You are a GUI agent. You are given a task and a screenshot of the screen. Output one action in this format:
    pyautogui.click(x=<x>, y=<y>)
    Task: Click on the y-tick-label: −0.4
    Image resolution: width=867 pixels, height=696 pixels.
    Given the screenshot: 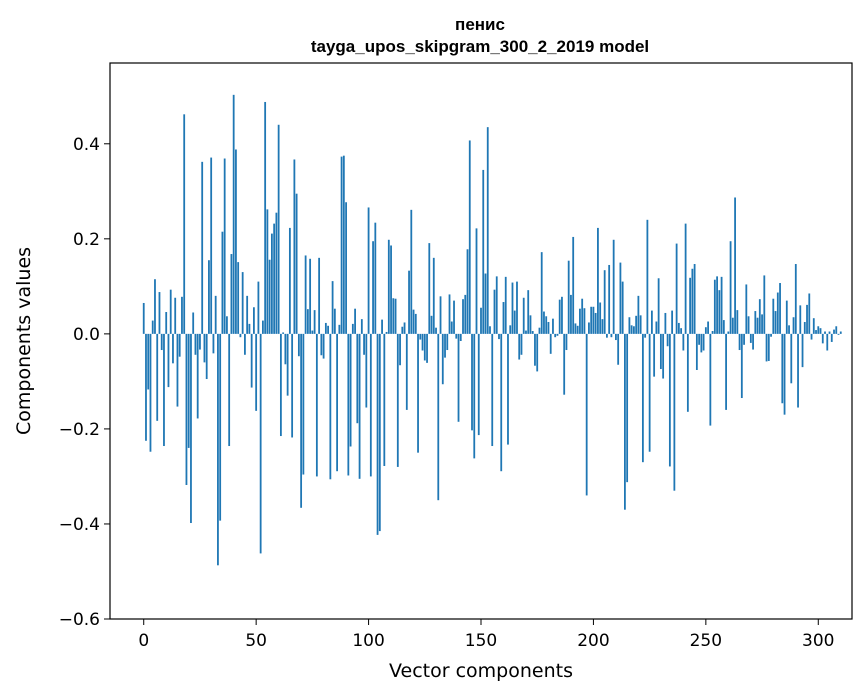 What is the action you would take?
    pyautogui.click(x=79, y=525)
    